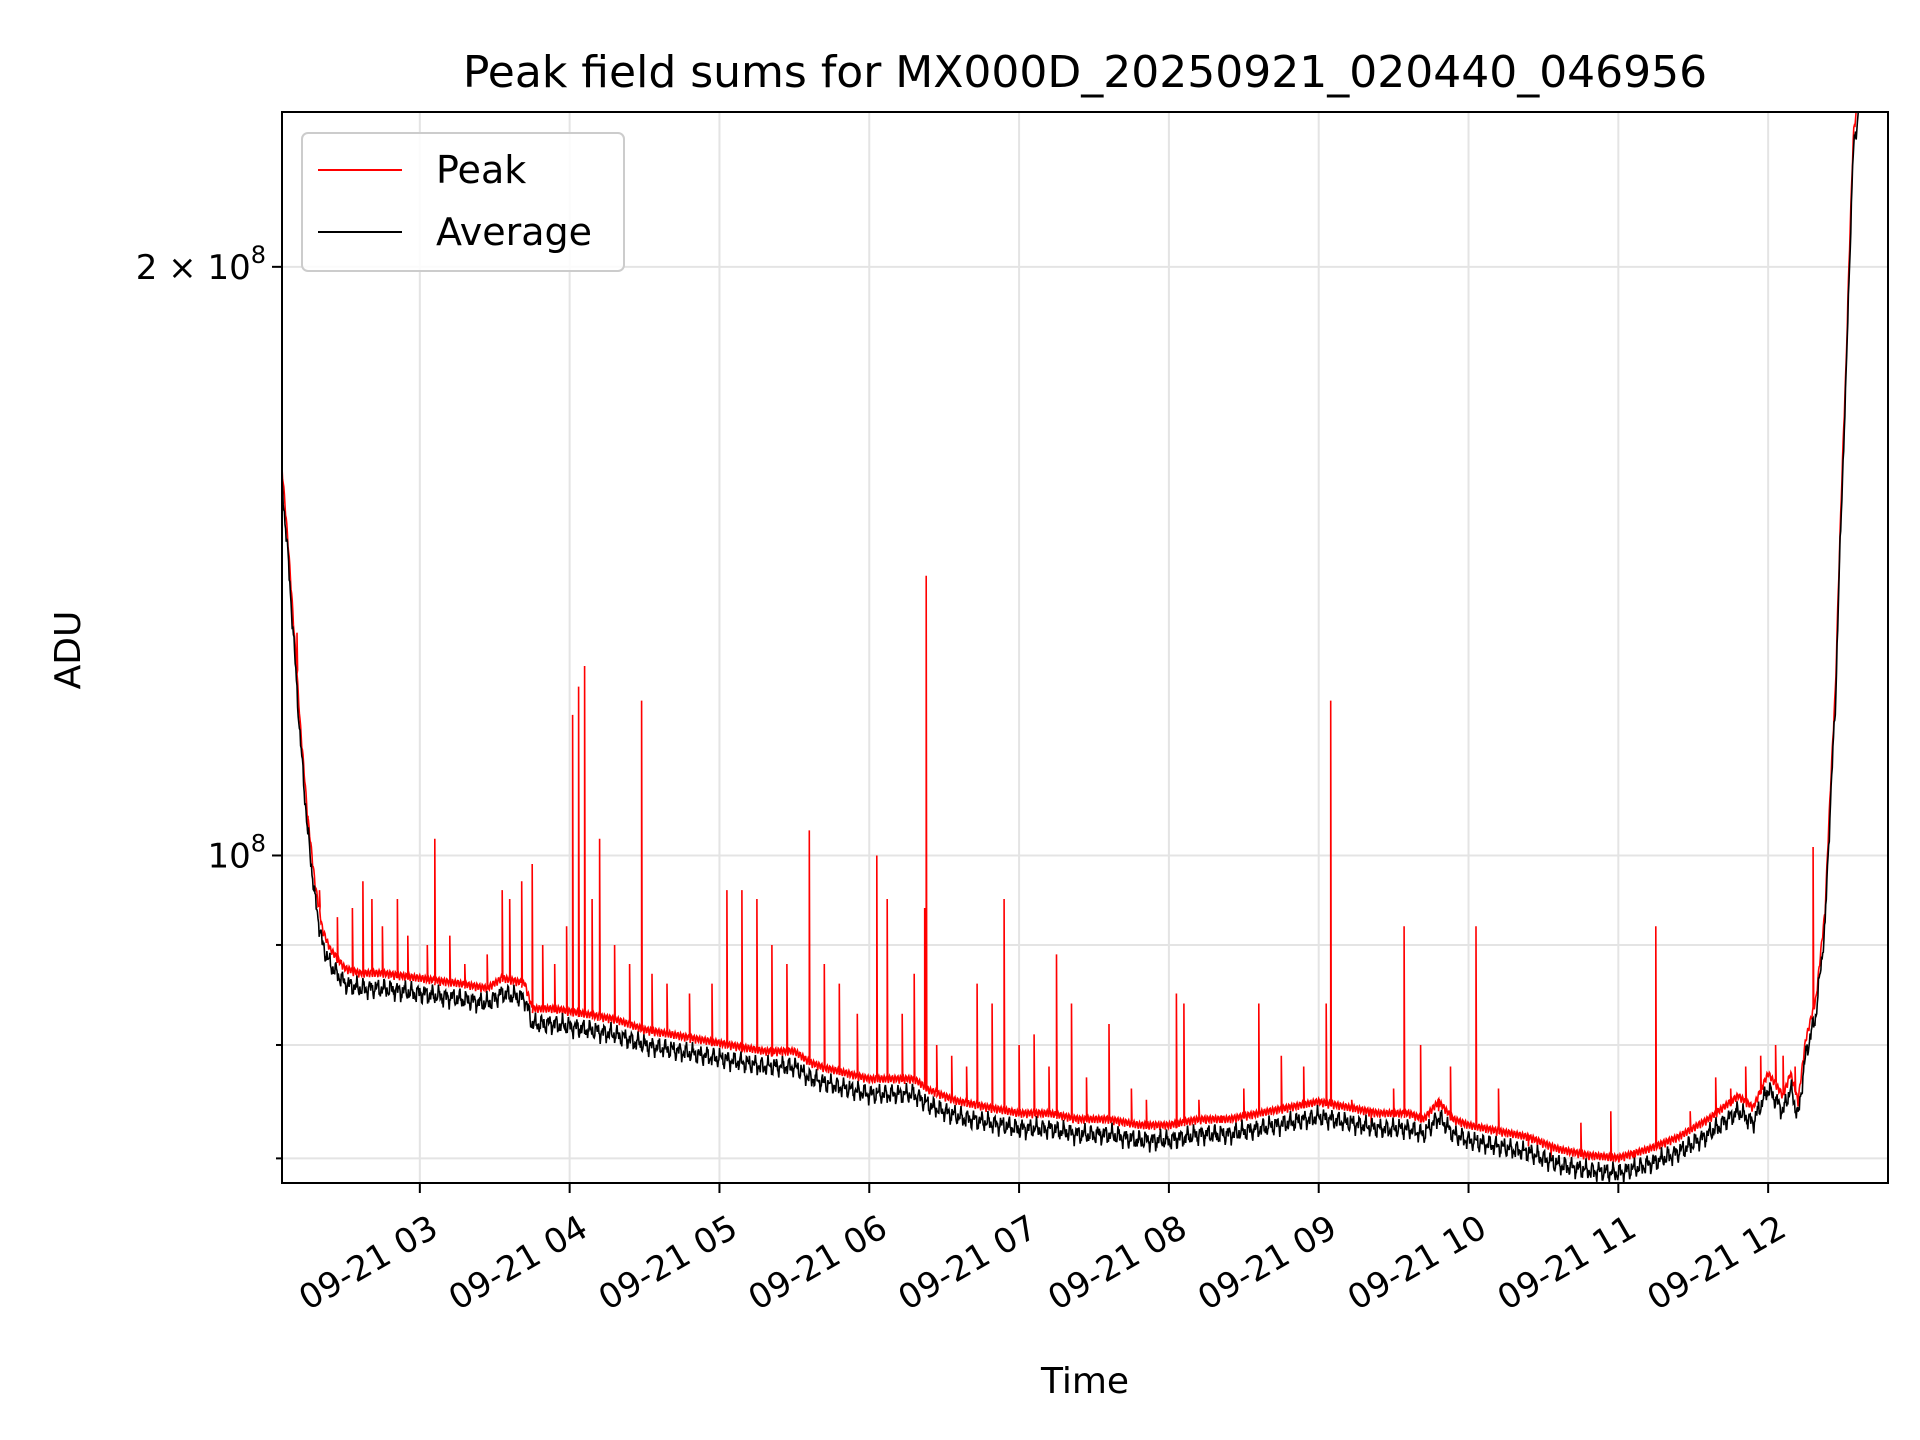 This screenshot has width=1920, height=1440. I want to click on y-axis-label: ADU, so click(68, 650).